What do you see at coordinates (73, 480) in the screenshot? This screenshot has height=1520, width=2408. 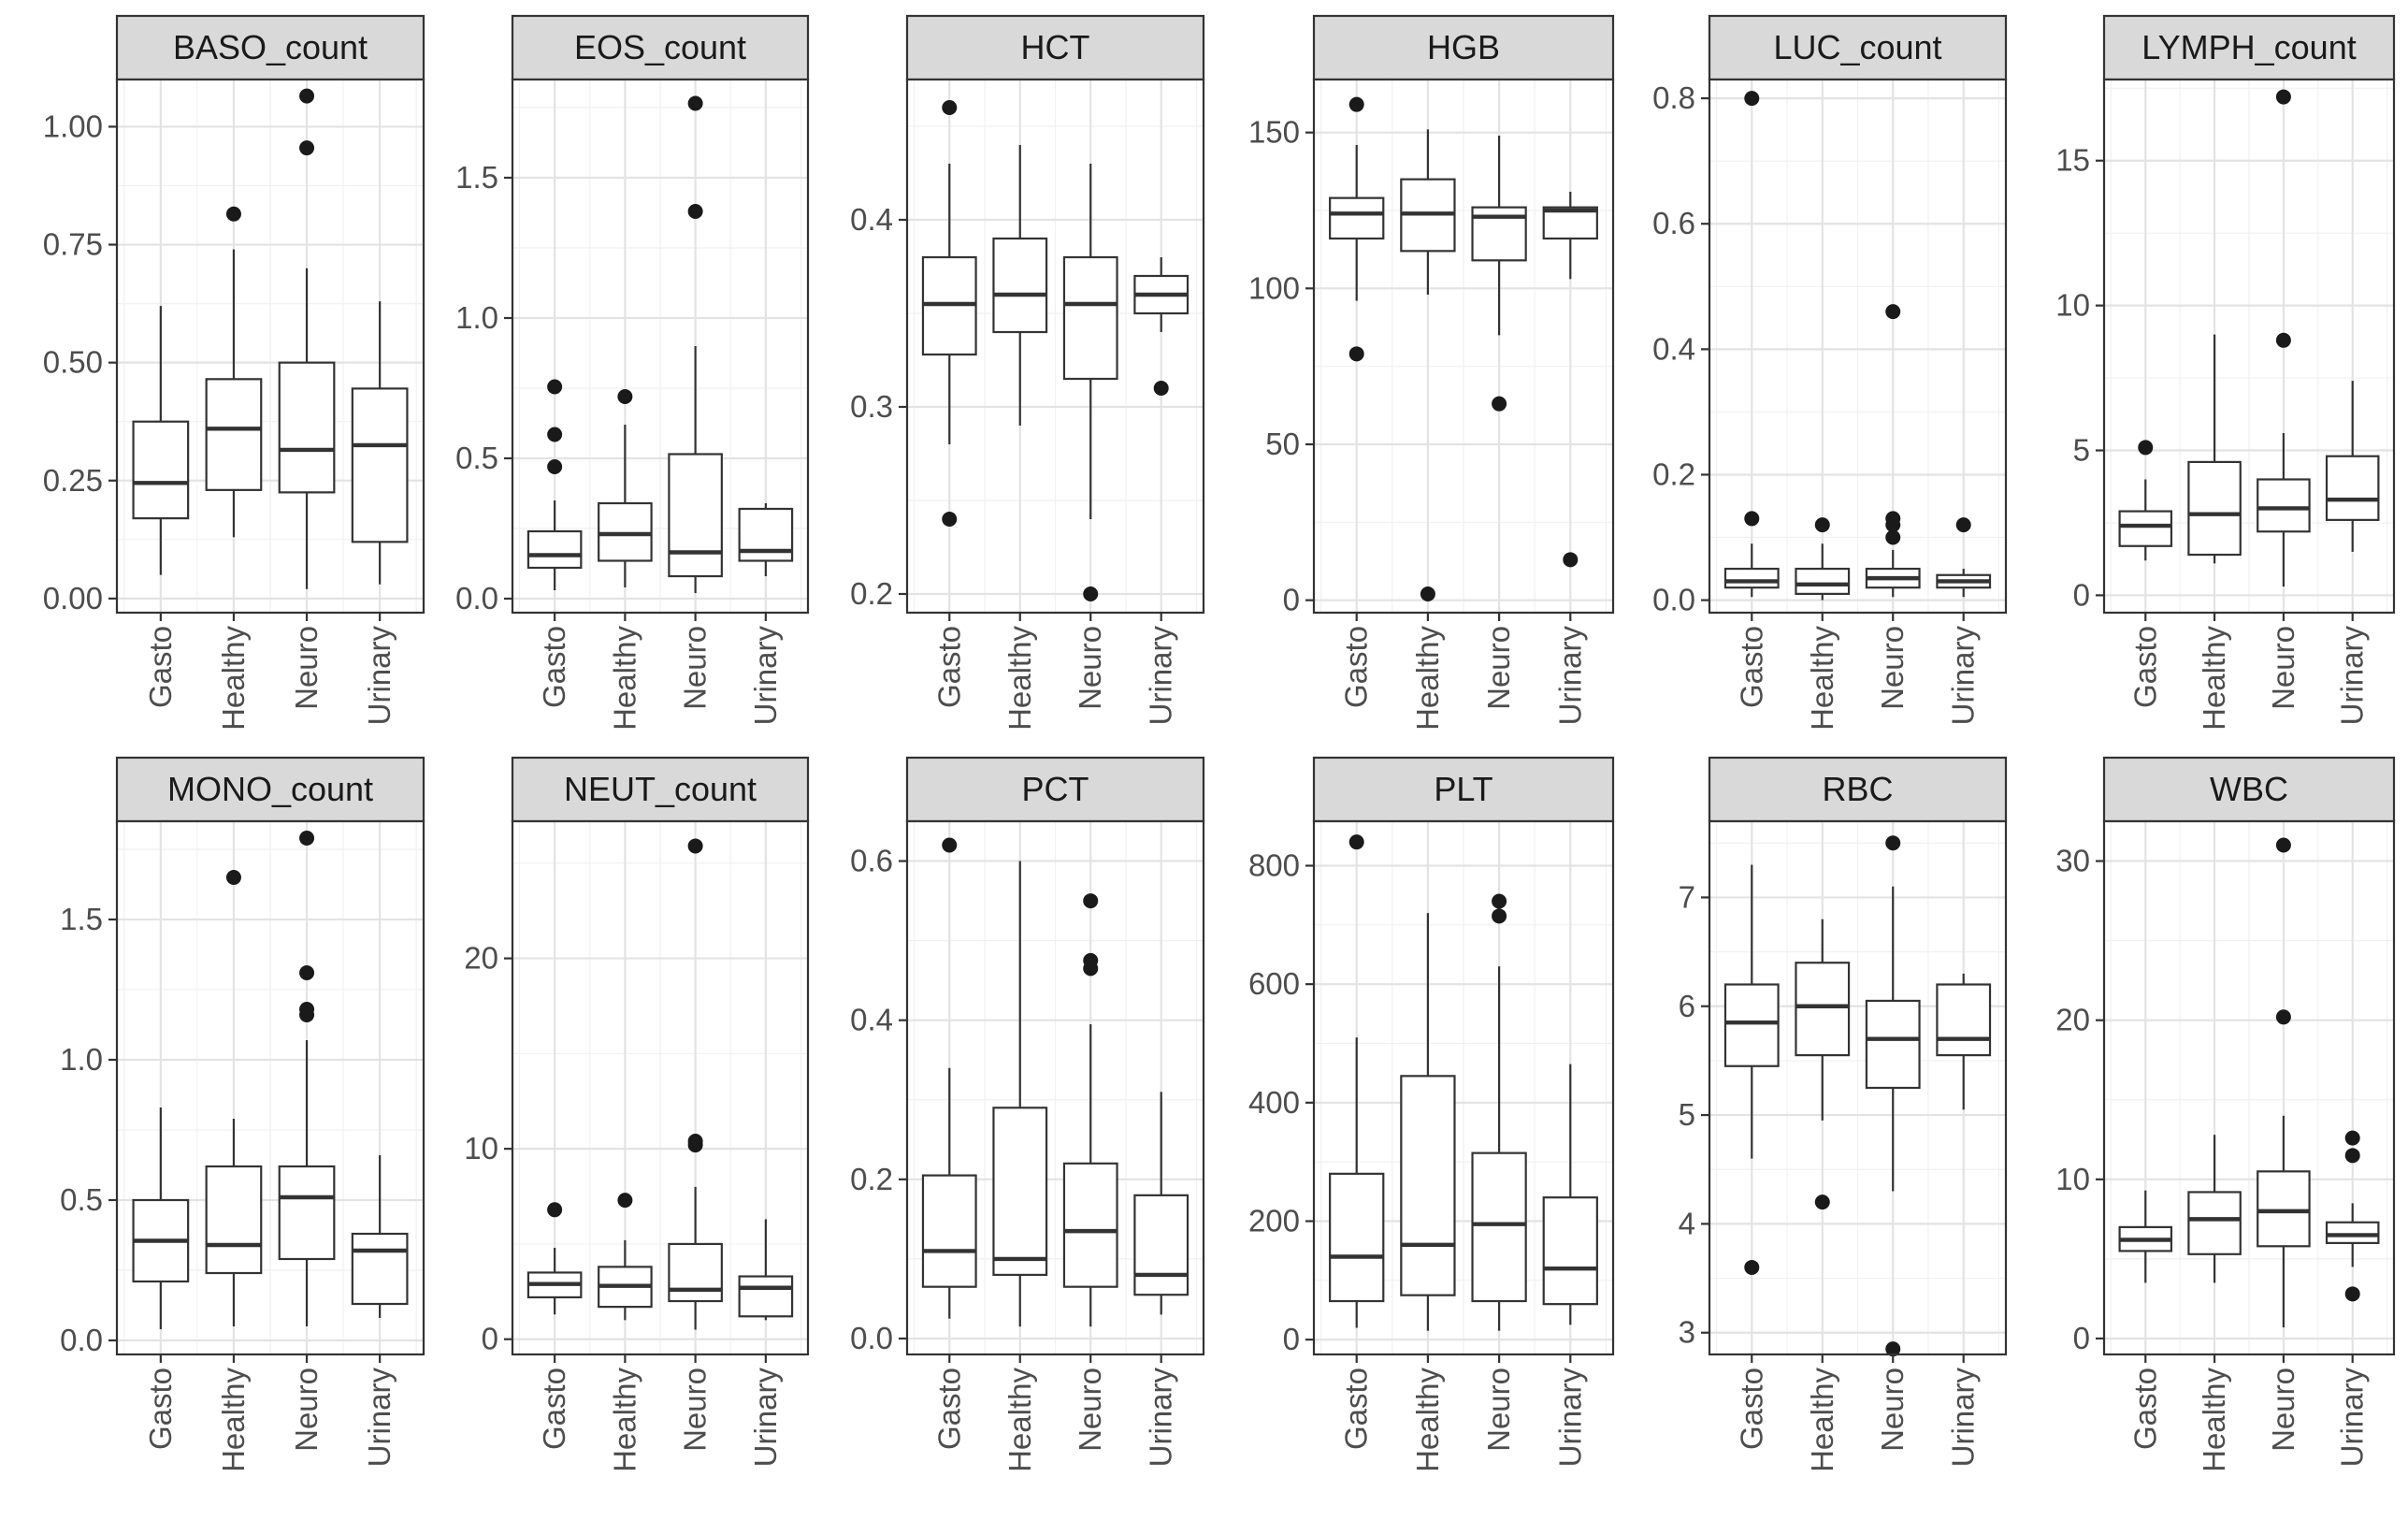 I see `y-tick-label: 0.25` at bounding box center [73, 480].